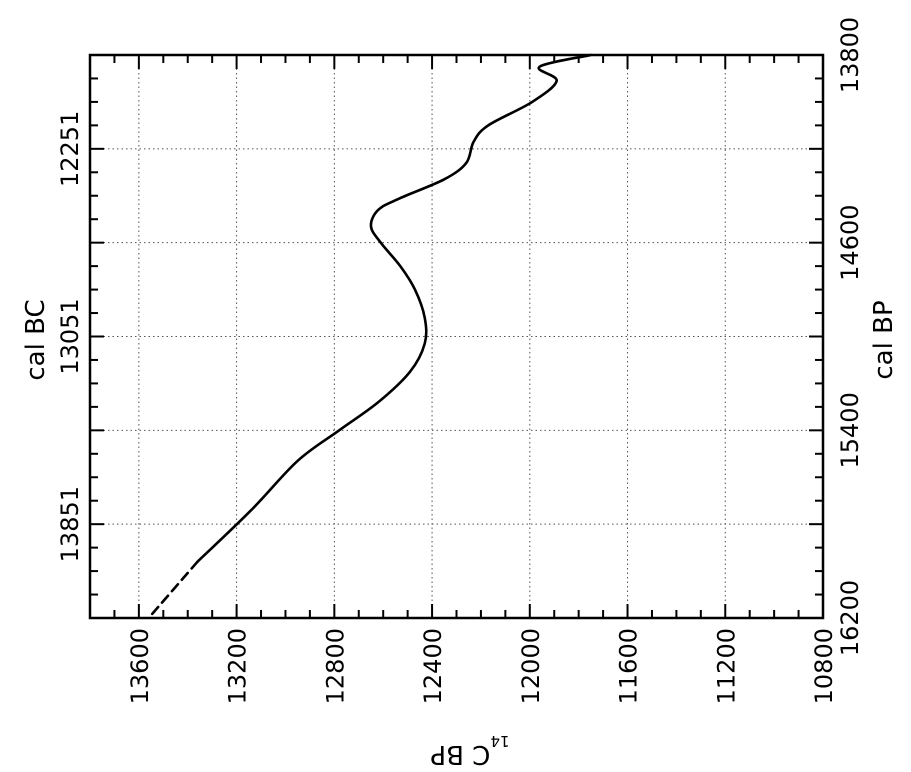  Describe the element at coordinates (70, 336) in the screenshot. I see `left-tick-label: 13051` at that location.